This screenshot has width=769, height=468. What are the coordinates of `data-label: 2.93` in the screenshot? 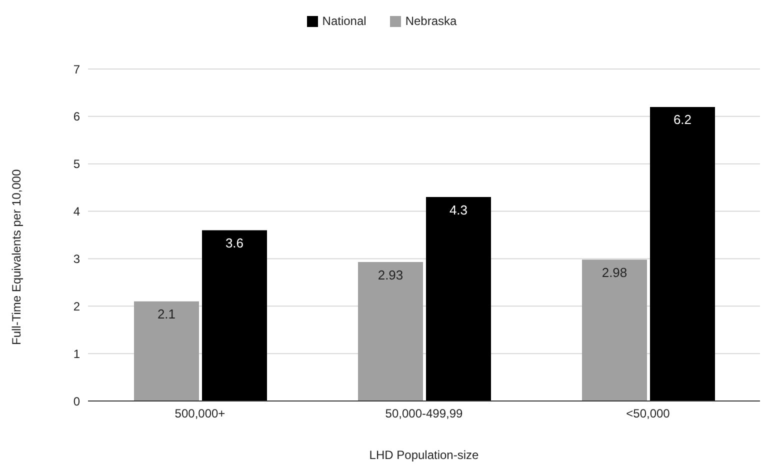 It's located at (391, 274).